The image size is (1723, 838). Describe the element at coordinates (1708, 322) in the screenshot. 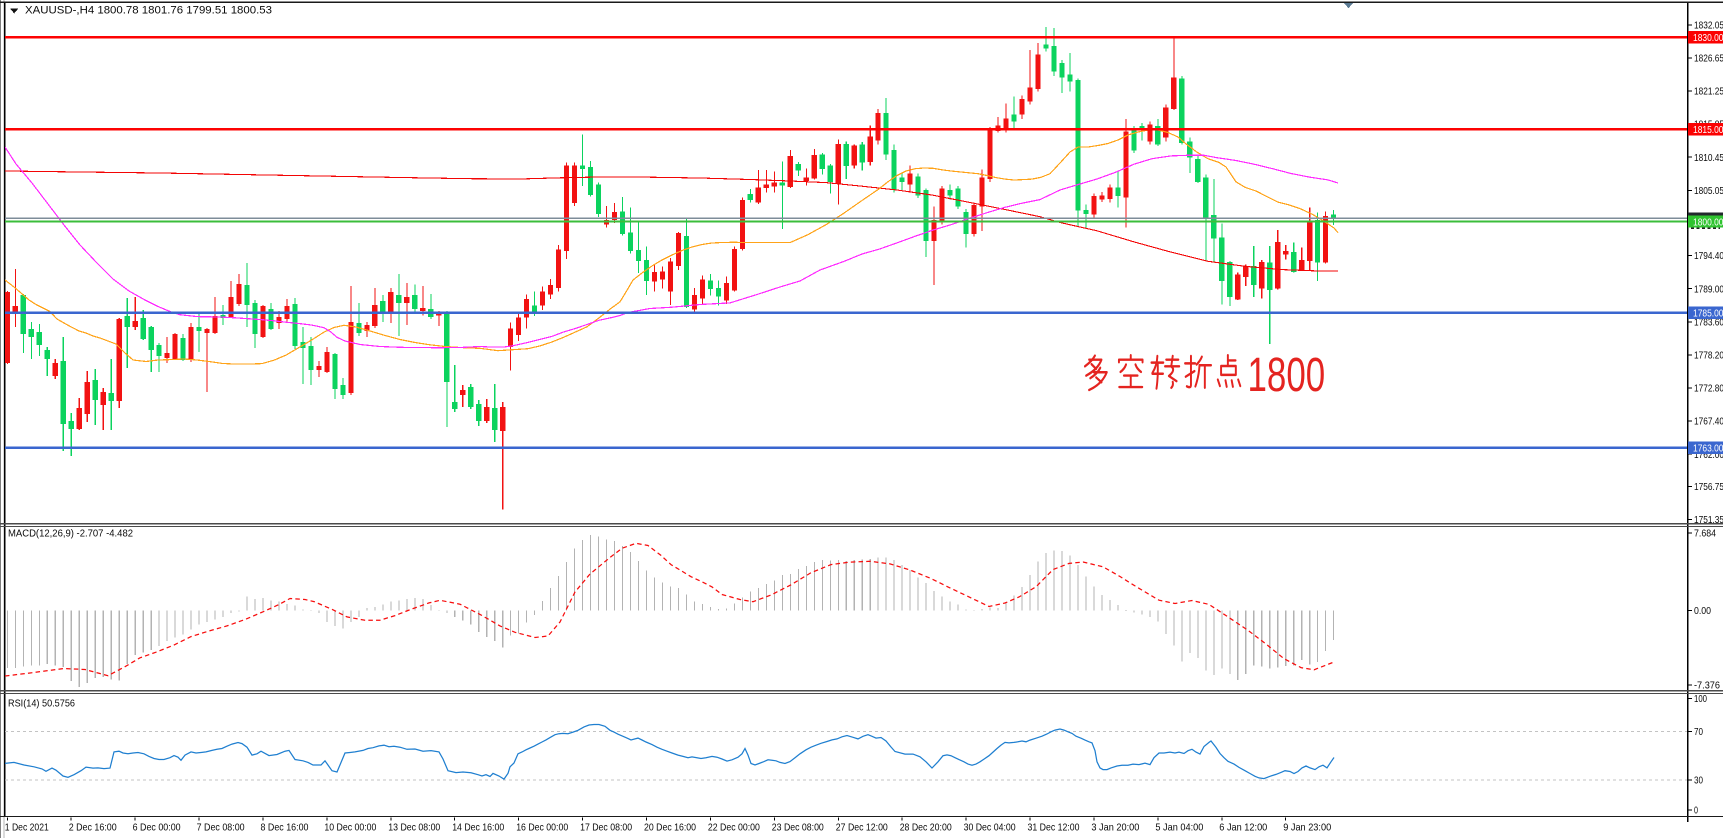

I see `svg-text: 1783.60` at that location.